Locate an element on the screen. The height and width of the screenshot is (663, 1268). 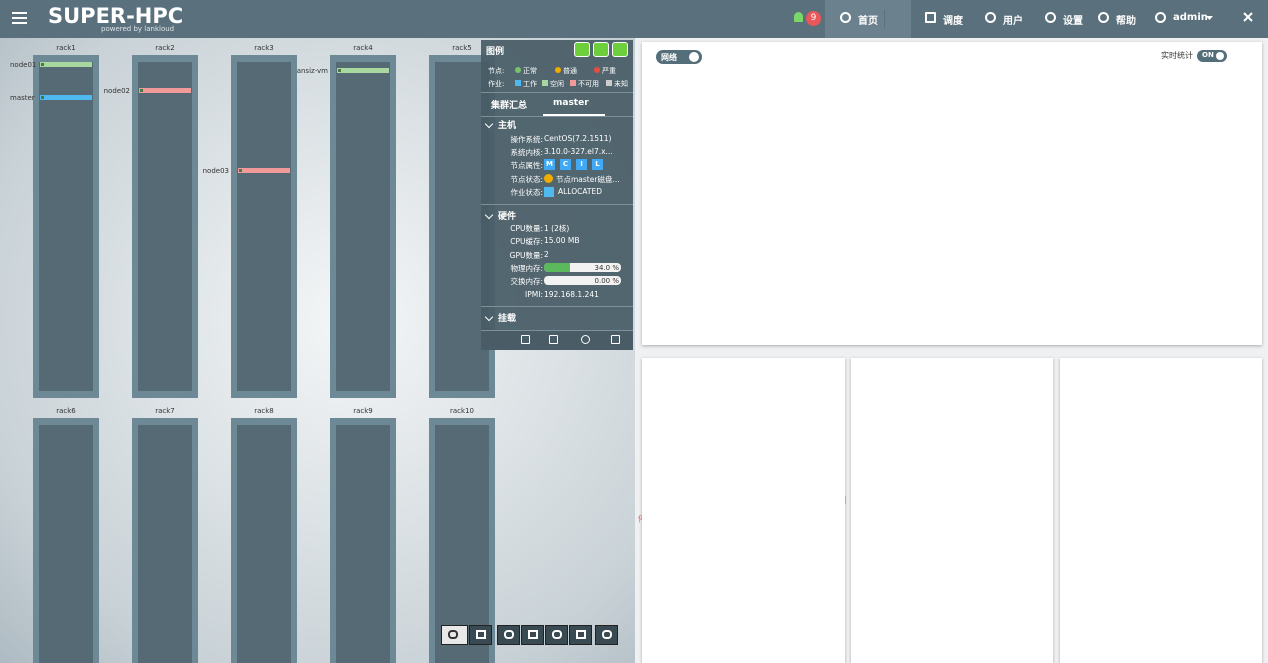
nav-active-bg is located at coordinates (868, 19).